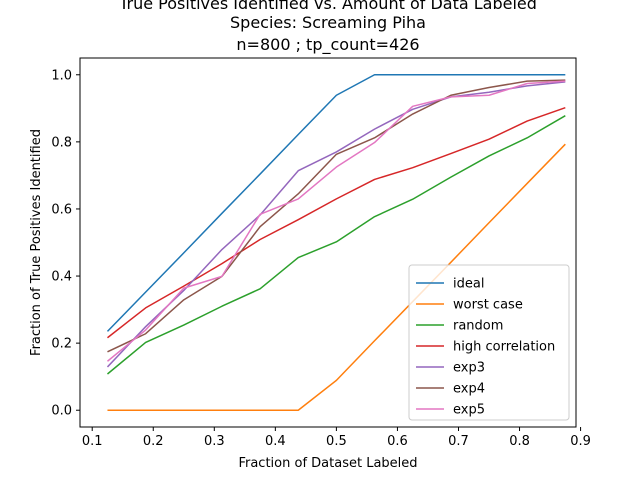 The image size is (640, 480). Describe the element at coordinates (61, 411) in the screenshot. I see `y-tick-label: 0.0` at that location.